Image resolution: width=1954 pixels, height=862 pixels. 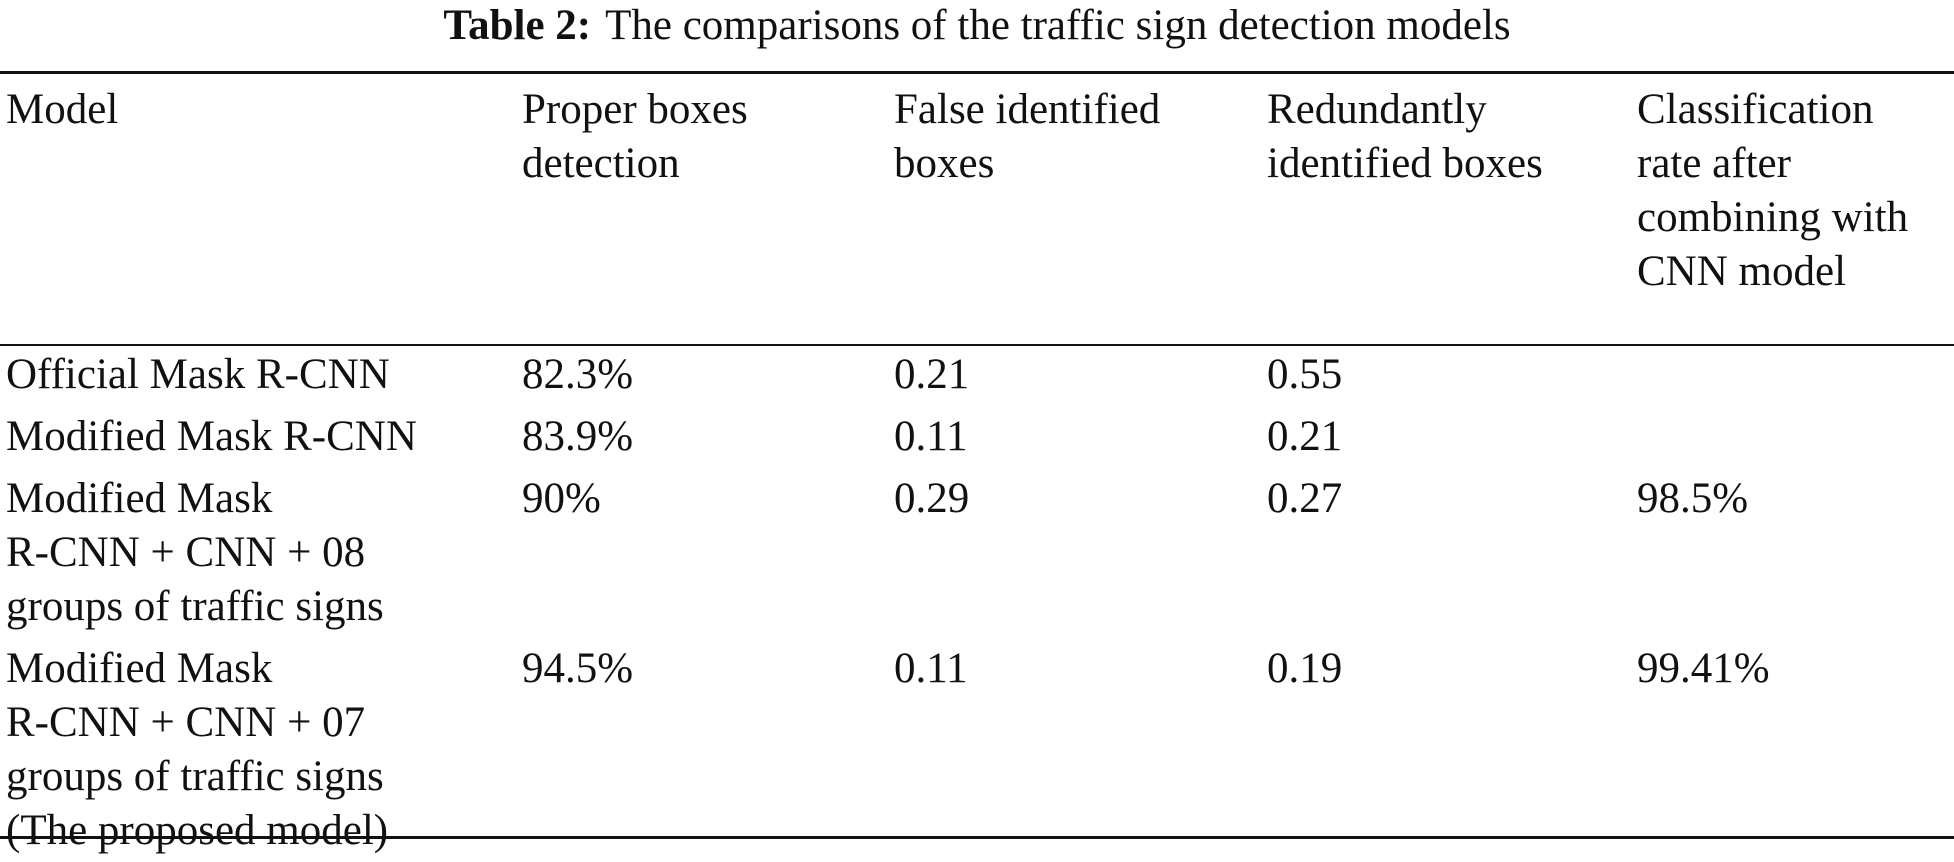 What do you see at coordinates (578, 374) in the screenshot?
I see `cell-proper-boxes-detection: 82.3%` at bounding box center [578, 374].